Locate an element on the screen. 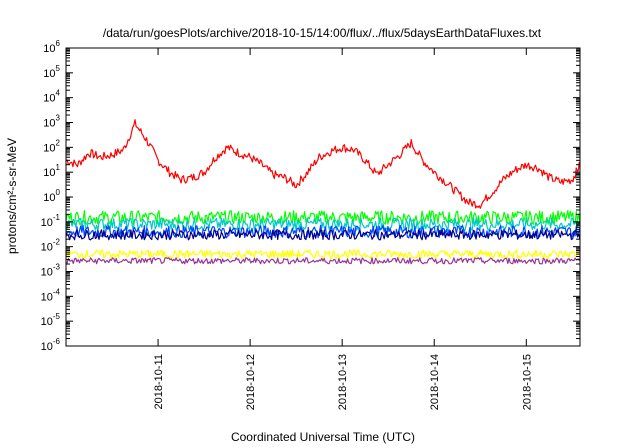 The width and height of the screenshot is (640, 448). x-tick-label: 2018-10-14 is located at coordinates (435, 382).